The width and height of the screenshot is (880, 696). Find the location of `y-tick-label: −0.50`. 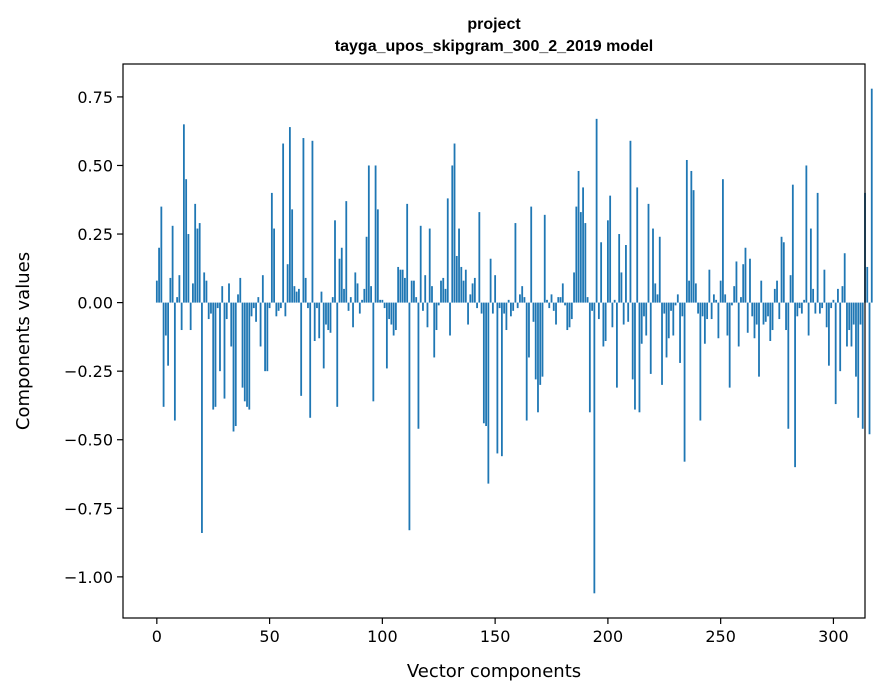

y-tick-label: −0.50 is located at coordinates (88, 440).